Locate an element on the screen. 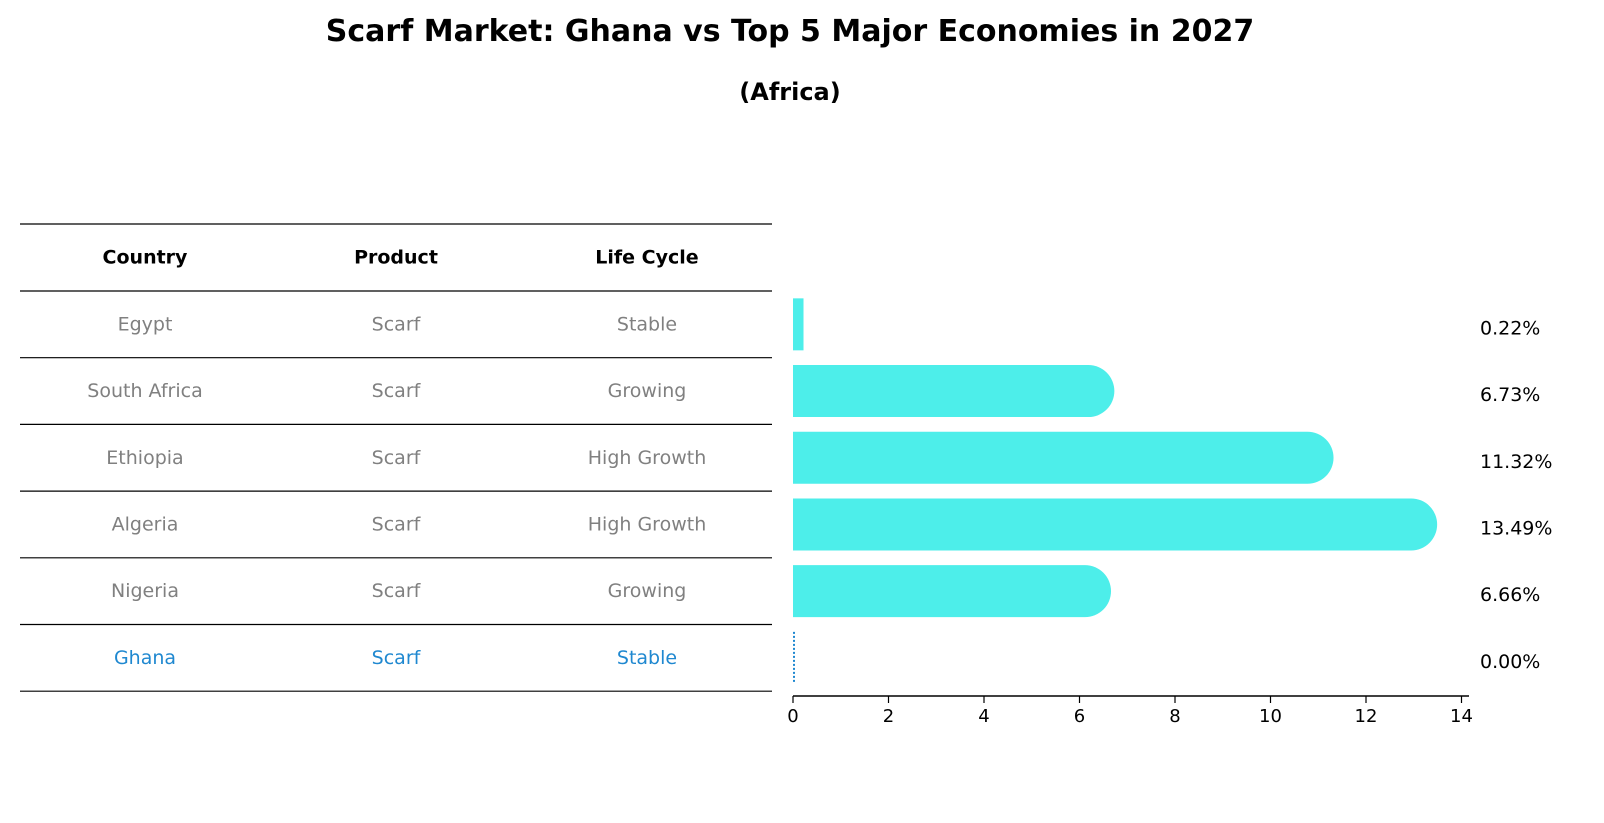 This screenshot has height=823, width=1604. table-cell: Egypt is located at coordinates (145, 324).